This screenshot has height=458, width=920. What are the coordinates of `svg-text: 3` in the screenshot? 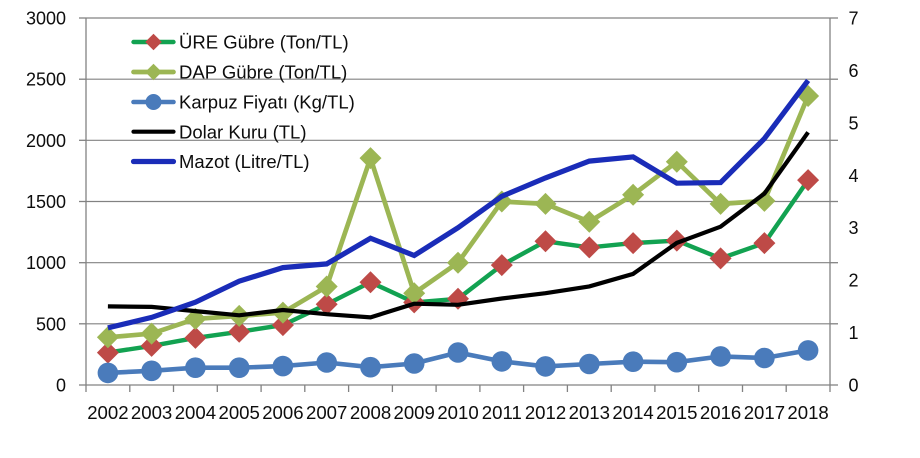 It's located at (854, 228).